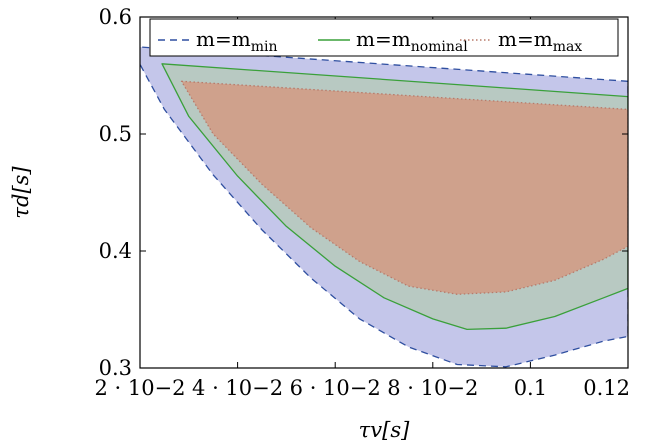  Describe the element at coordinates (412, 41) in the screenshot. I see `legend-entry: m=mnominal` at that location.